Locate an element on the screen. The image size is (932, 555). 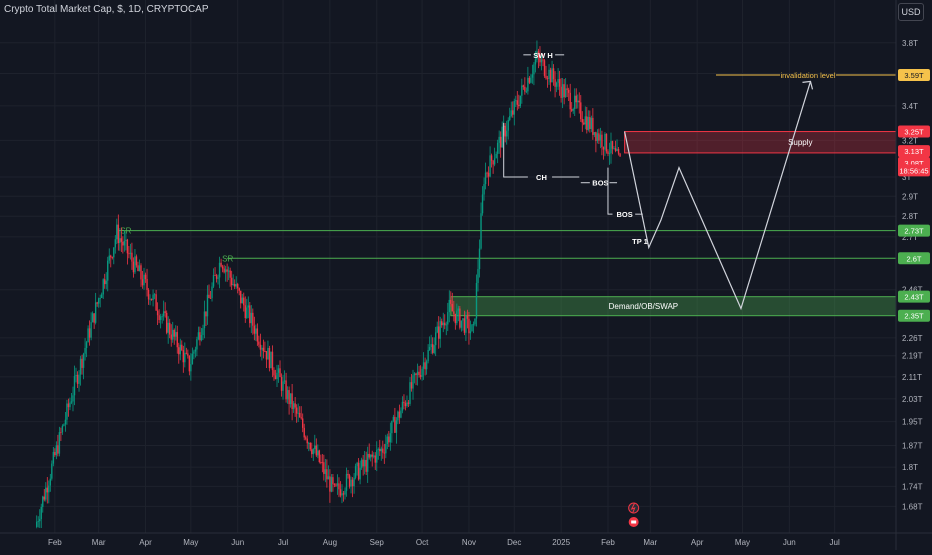
price-badge-label: 2.43T is located at coordinates (914, 297).